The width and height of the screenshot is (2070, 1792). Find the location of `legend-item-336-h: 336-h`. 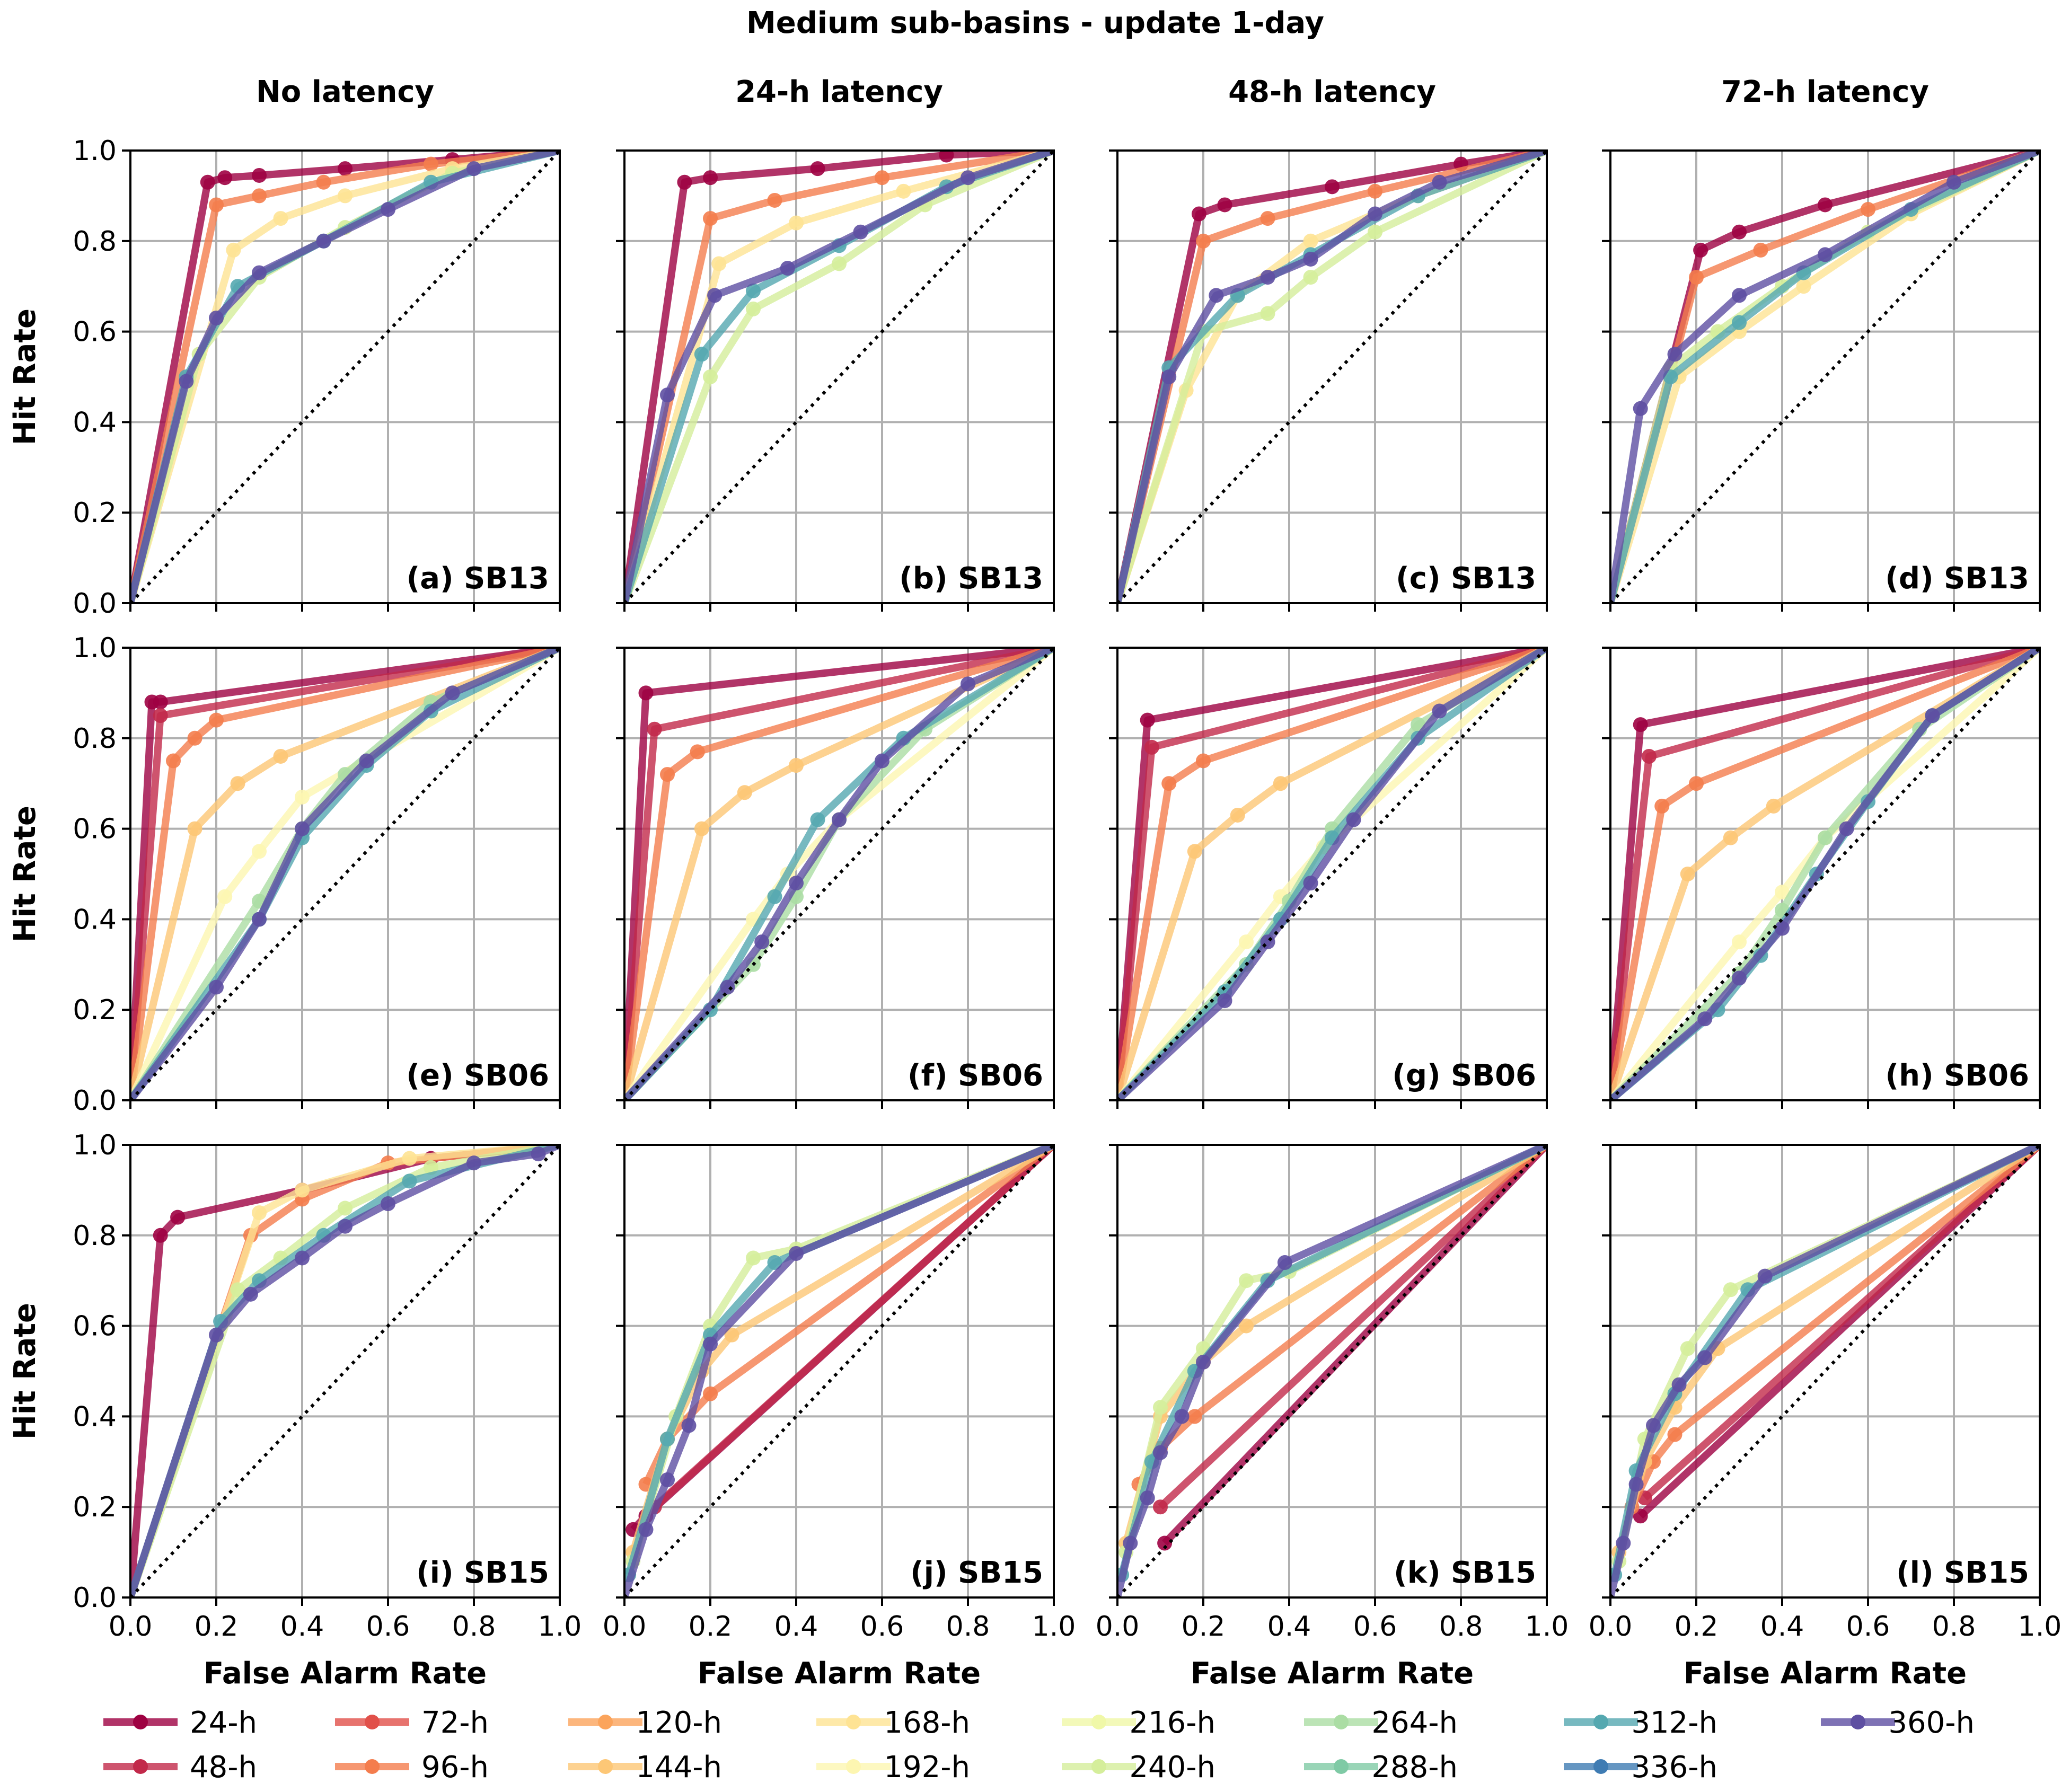

legend-item-336-h: 336-h is located at coordinates (1640, 1768).